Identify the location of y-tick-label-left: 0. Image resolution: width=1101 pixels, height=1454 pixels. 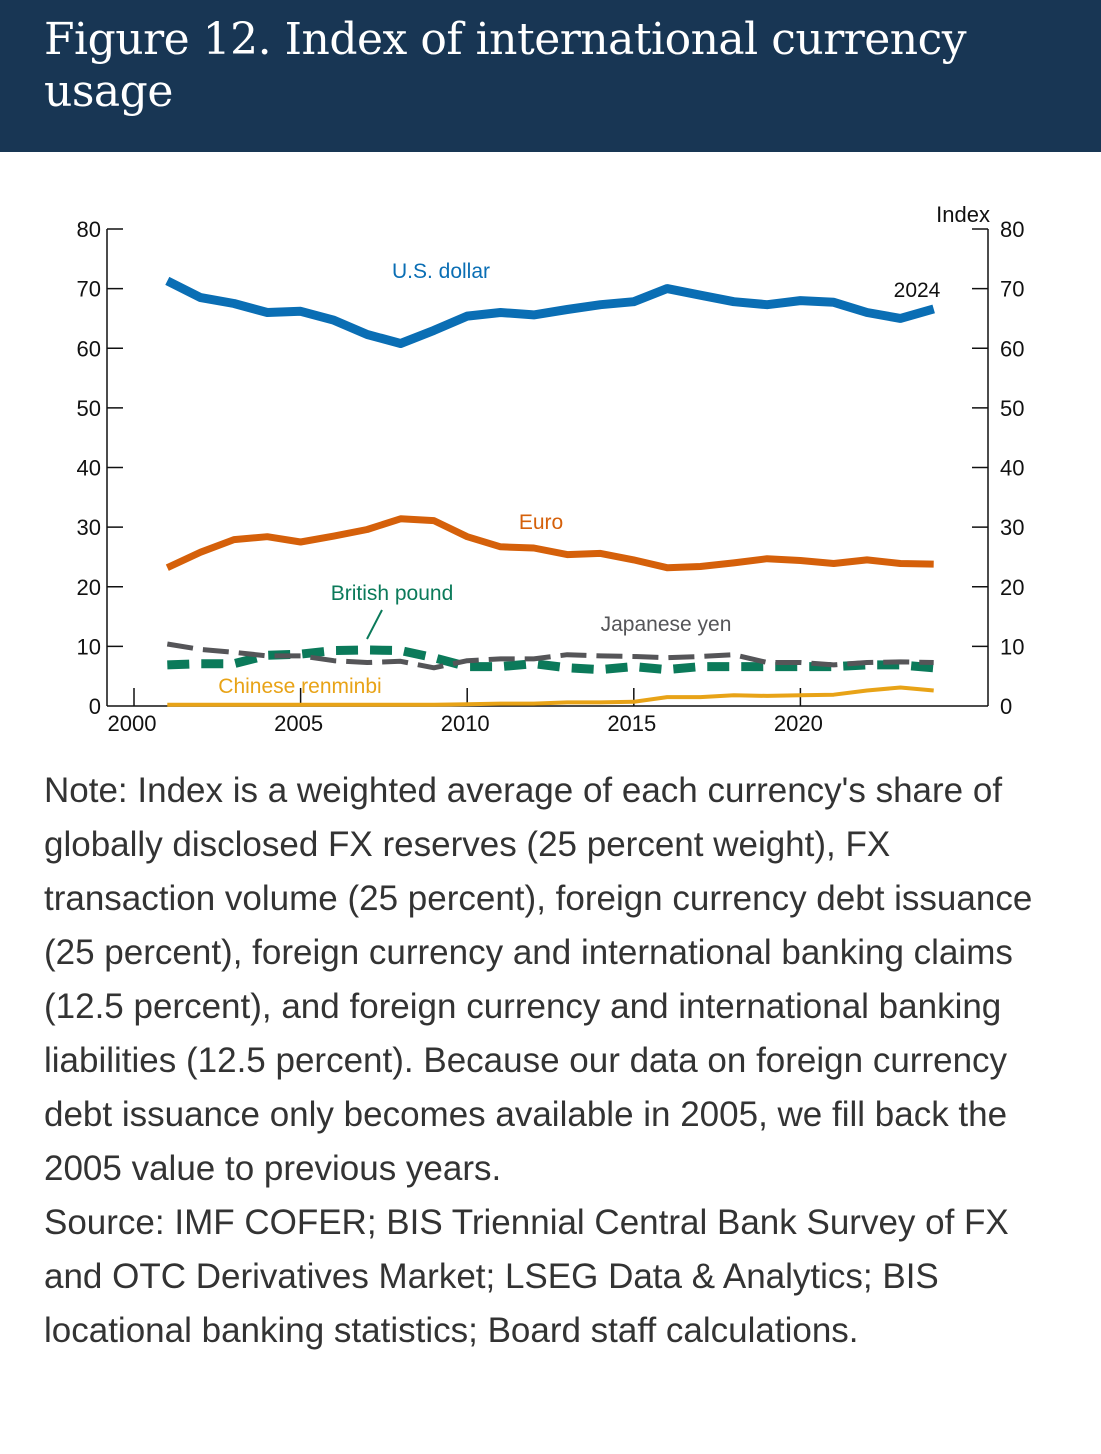
(95, 706).